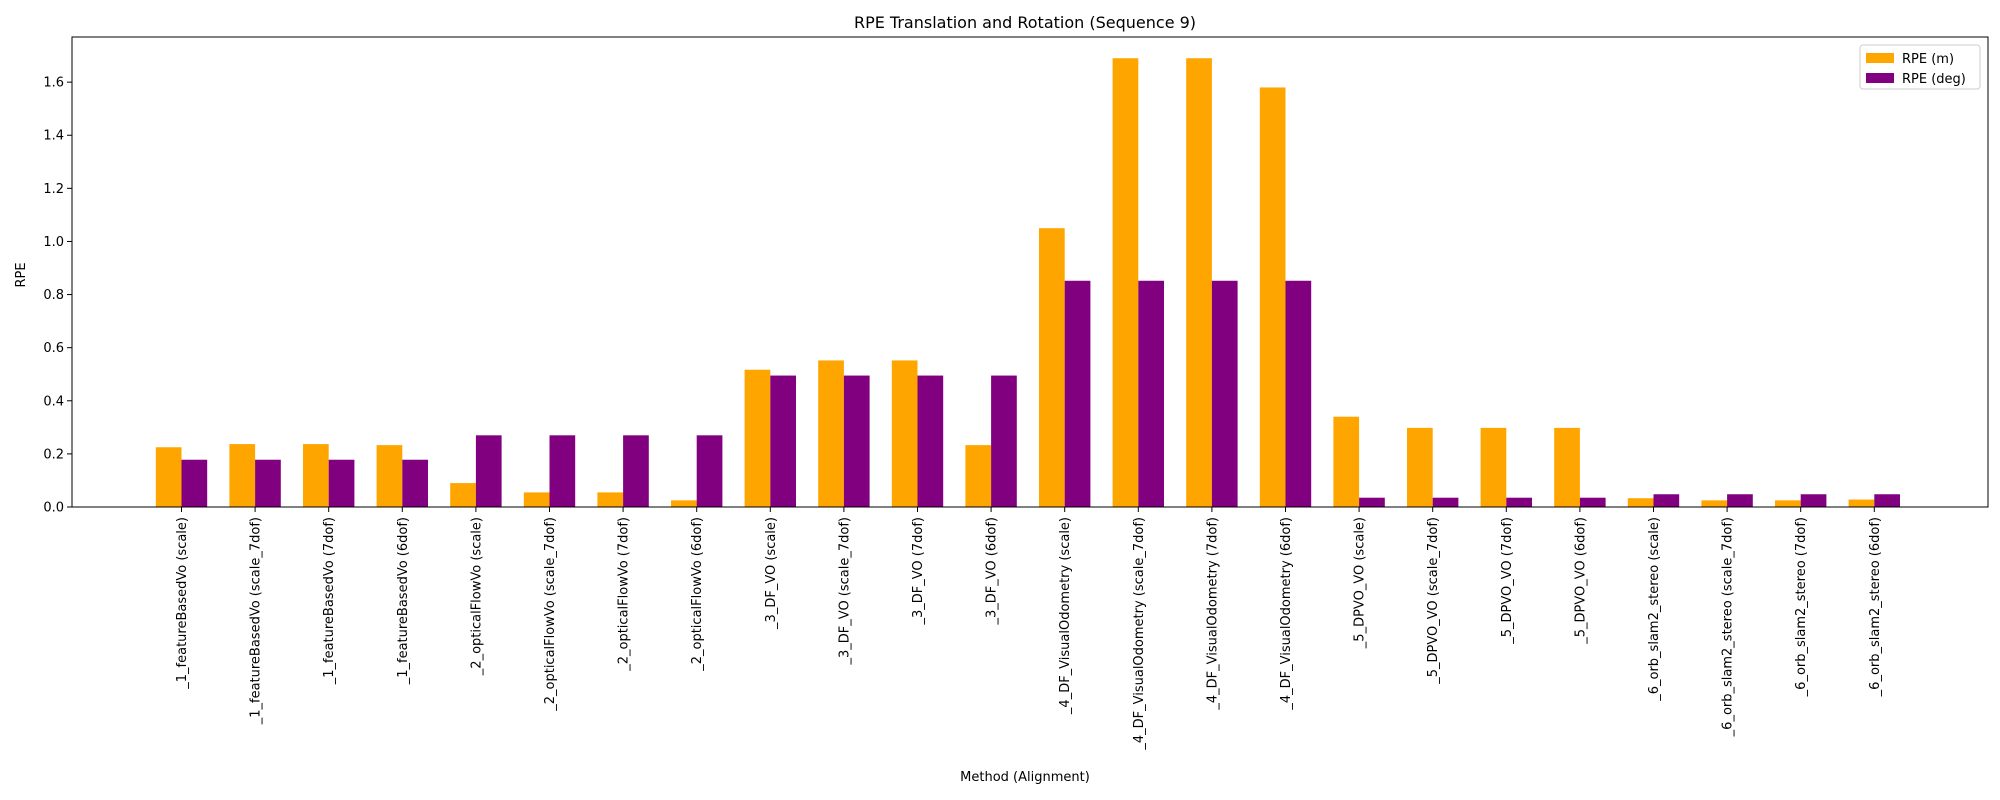 This screenshot has width=2000, height=800. I want to click on x-tick-label: _6_orb_slam2_stereo (scale), so click(1654, 609).